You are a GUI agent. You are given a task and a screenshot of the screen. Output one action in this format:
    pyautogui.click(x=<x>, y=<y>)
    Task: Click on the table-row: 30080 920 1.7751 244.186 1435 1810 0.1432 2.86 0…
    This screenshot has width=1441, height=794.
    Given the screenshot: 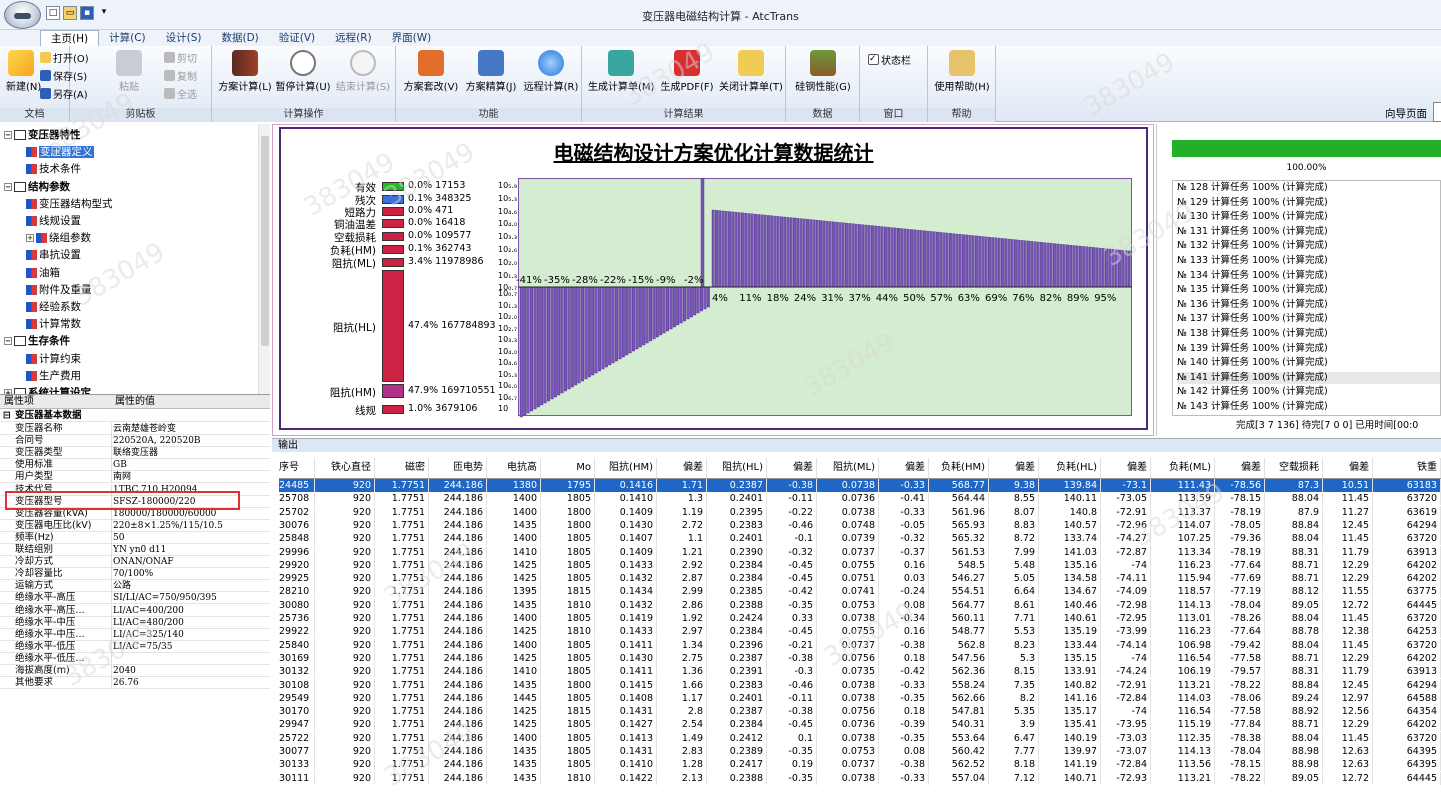 What is the action you would take?
    pyautogui.click(x=860, y=605)
    